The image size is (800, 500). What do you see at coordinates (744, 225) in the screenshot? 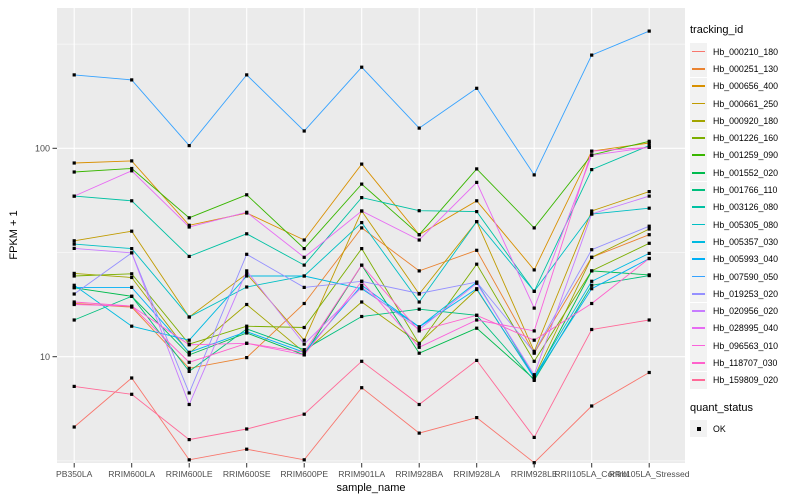
I see `legend-entry-Hb_005305_080: Hb_005305_080` at bounding box center [744, 225].